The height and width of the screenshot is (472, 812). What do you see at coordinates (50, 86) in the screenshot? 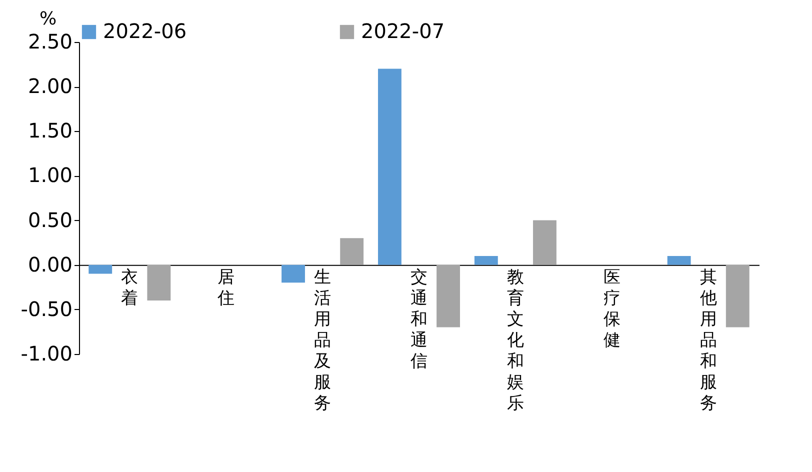
I see `y-tick-label: 2.00` at bounding box center [50, 86].